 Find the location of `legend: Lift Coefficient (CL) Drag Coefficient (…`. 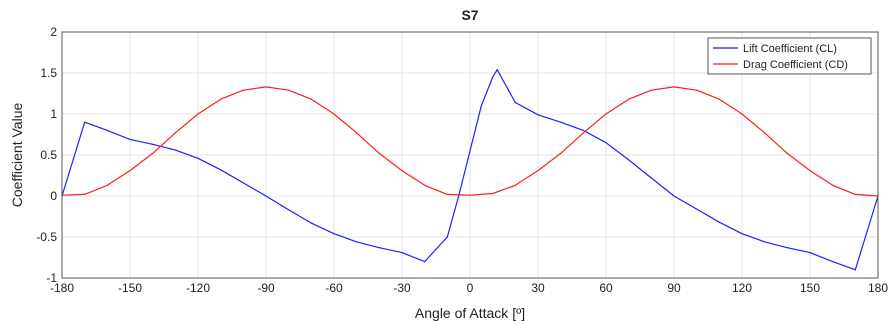

legend: Lift Coefficient (CL) Drag Coefficient (… is located at coordinates (789, 56).